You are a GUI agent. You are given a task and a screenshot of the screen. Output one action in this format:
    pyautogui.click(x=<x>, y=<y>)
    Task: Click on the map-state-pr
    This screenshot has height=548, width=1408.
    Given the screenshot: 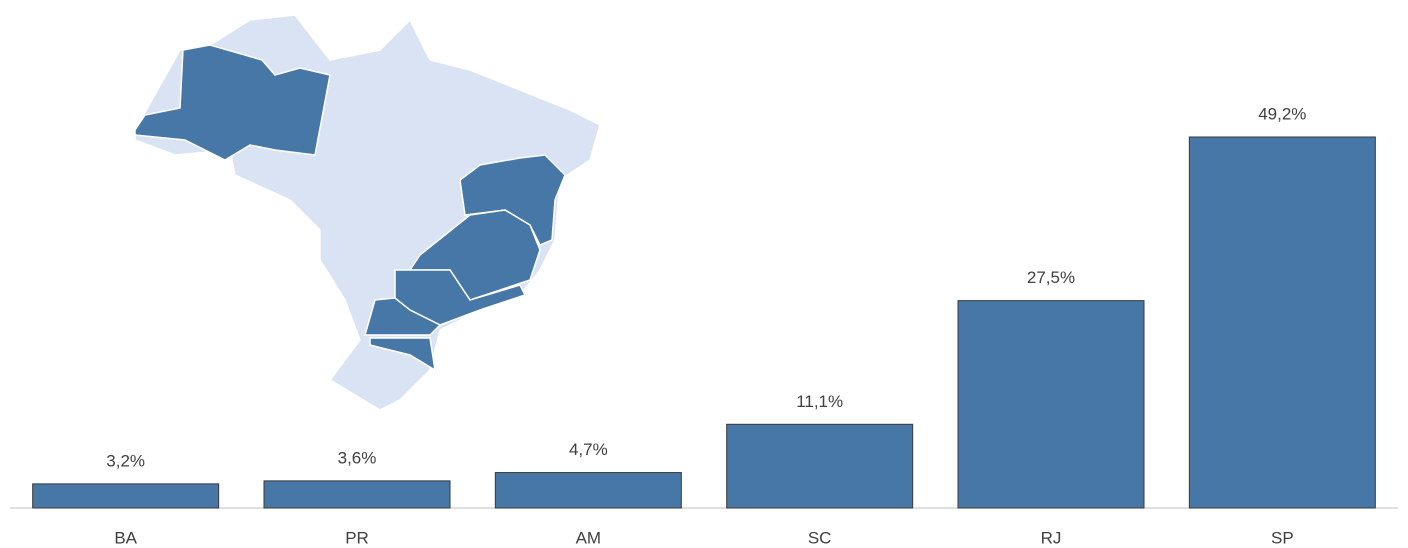 What is the action you would take?
    pyautogui.click(x=403, y=316)
    